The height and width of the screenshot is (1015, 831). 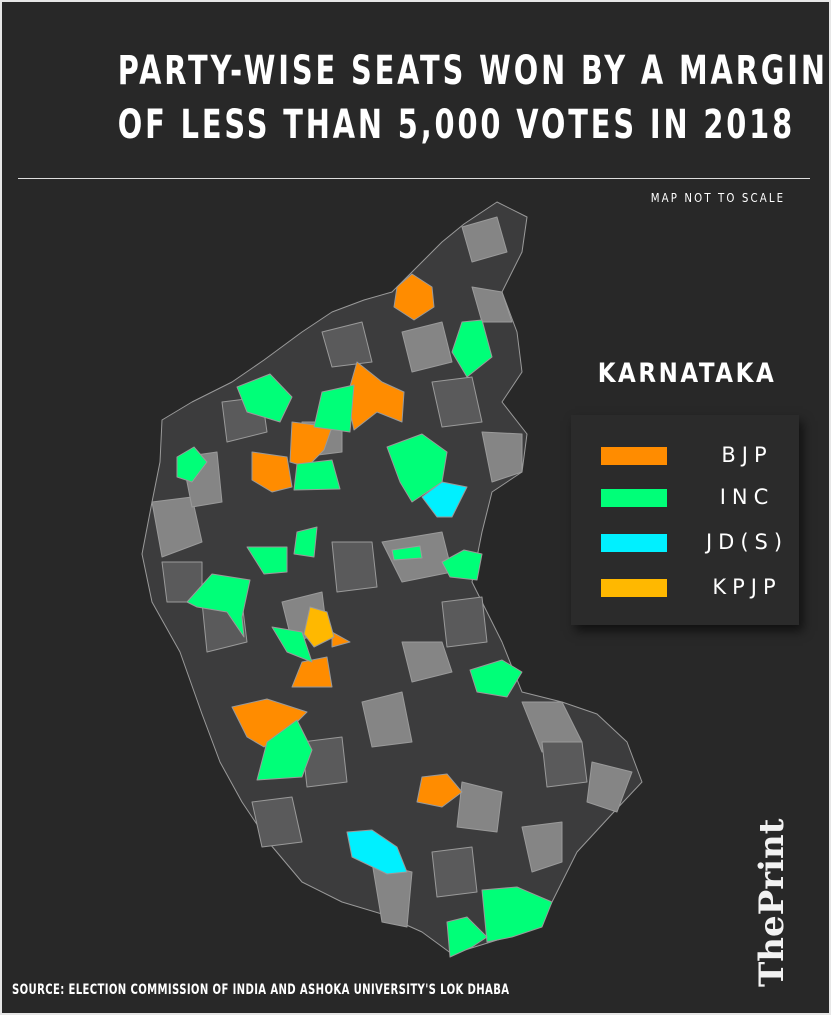 I want to click on divider, so click(x=414, y=178).